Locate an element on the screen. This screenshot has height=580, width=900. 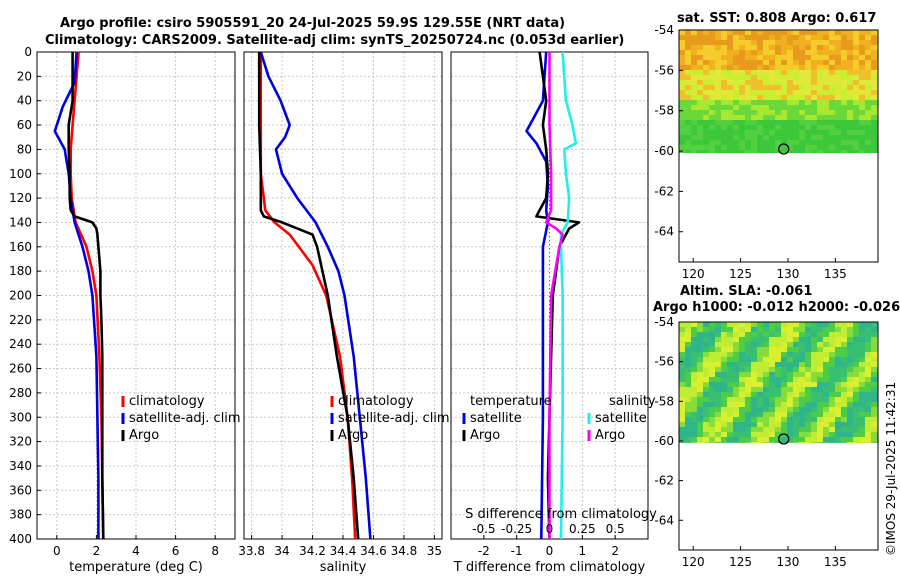
ytick-label: 180 is located at coordinates (20, 271).